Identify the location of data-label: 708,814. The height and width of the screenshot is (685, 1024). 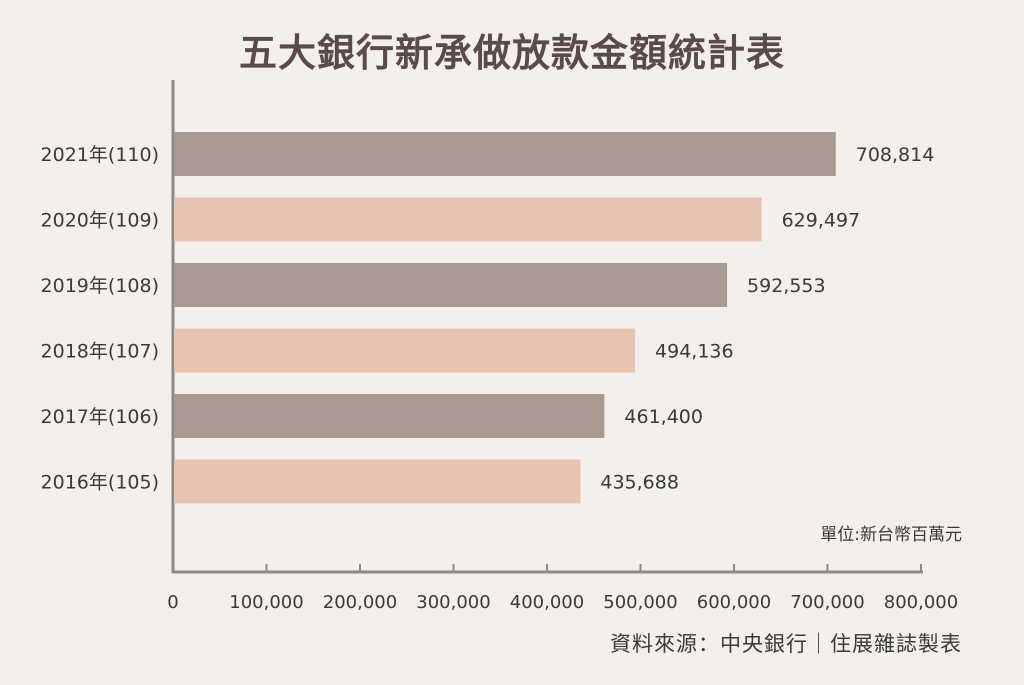
(895, 155).